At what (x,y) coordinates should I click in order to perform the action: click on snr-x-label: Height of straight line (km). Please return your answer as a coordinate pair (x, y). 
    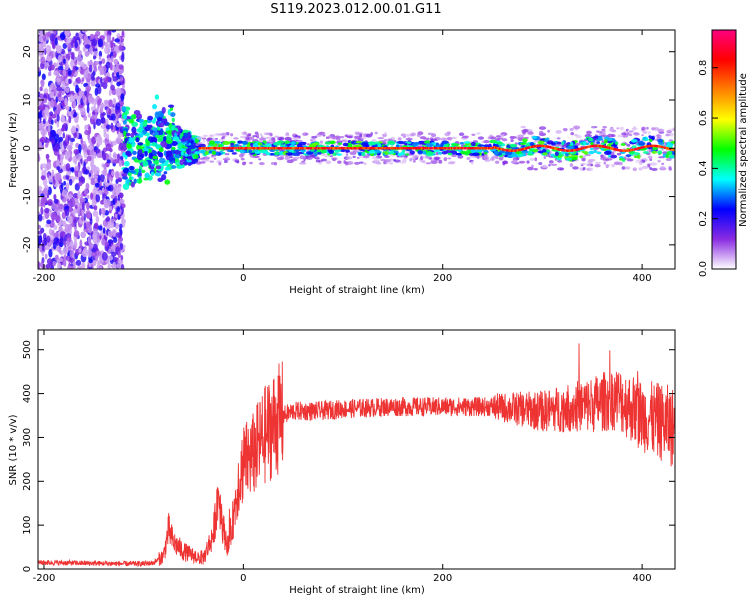
    Looking at the image, I should click on (357, 590).